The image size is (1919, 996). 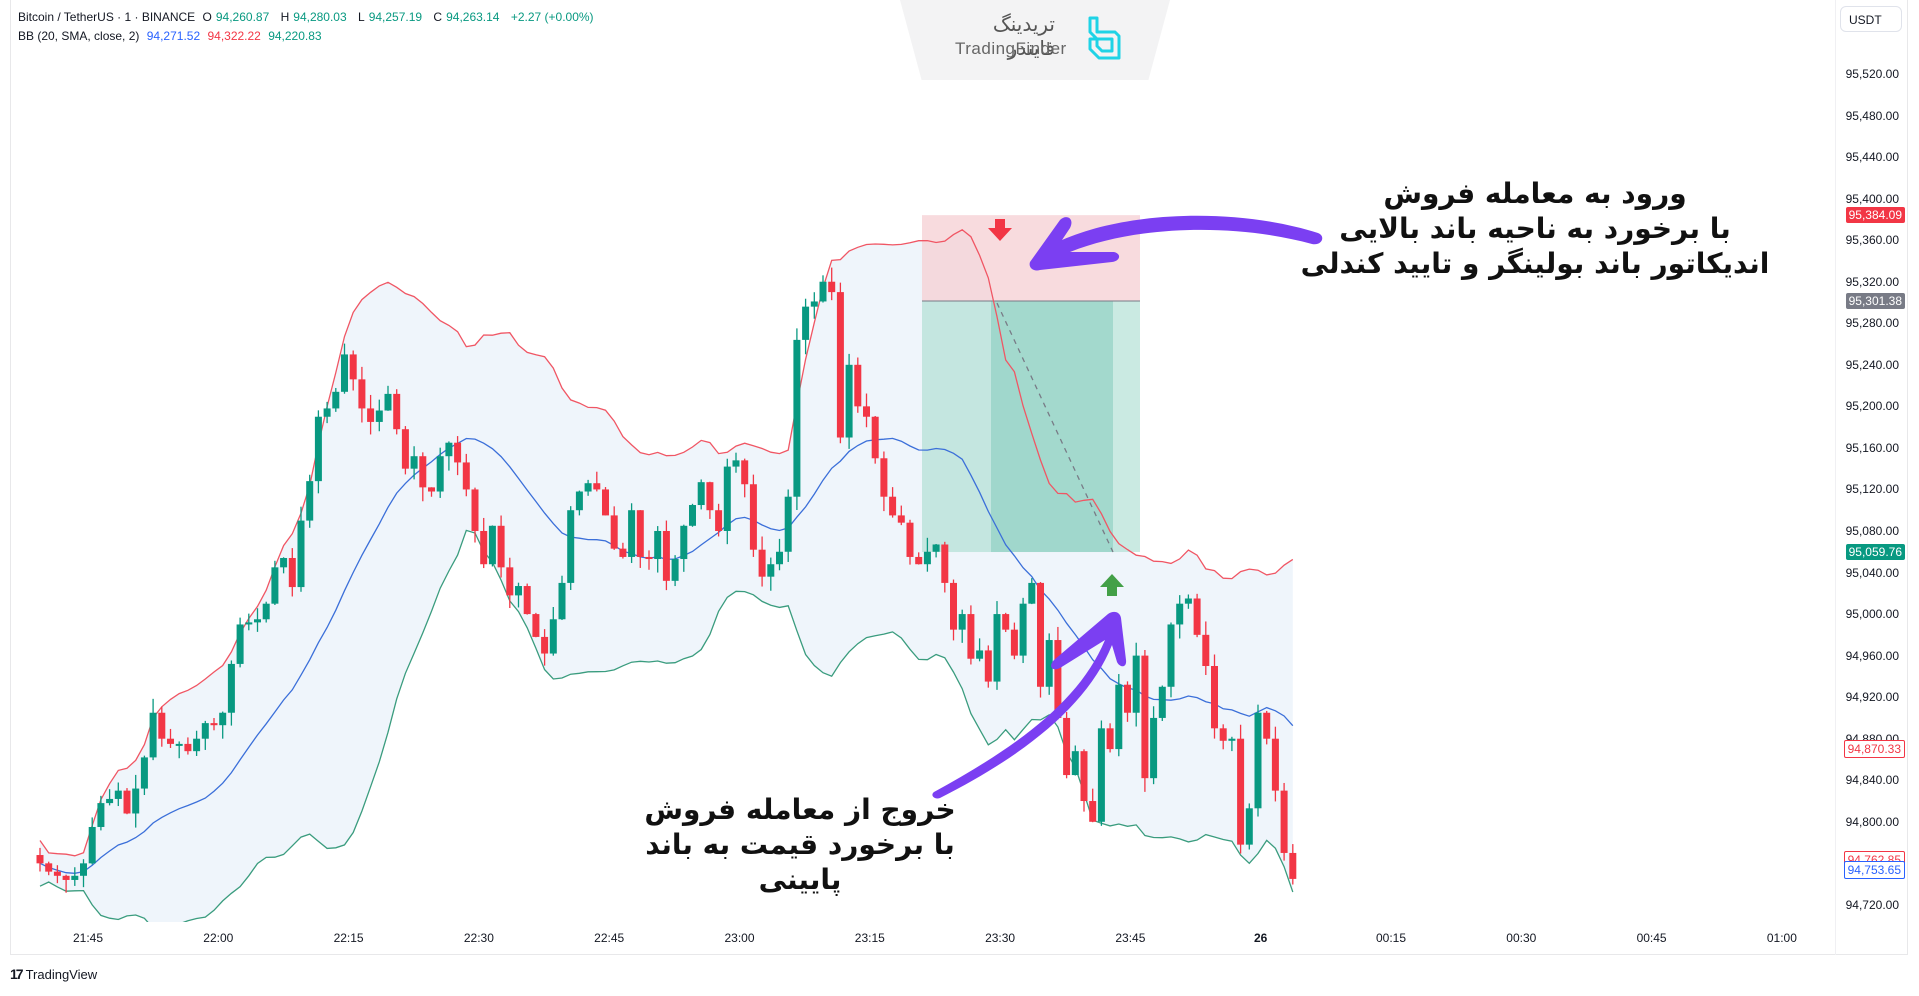 What do you see at coordinates (739, 938) in the screenshot?
I see `time-tick-label: 23:00` at bounding box center [739, 938].